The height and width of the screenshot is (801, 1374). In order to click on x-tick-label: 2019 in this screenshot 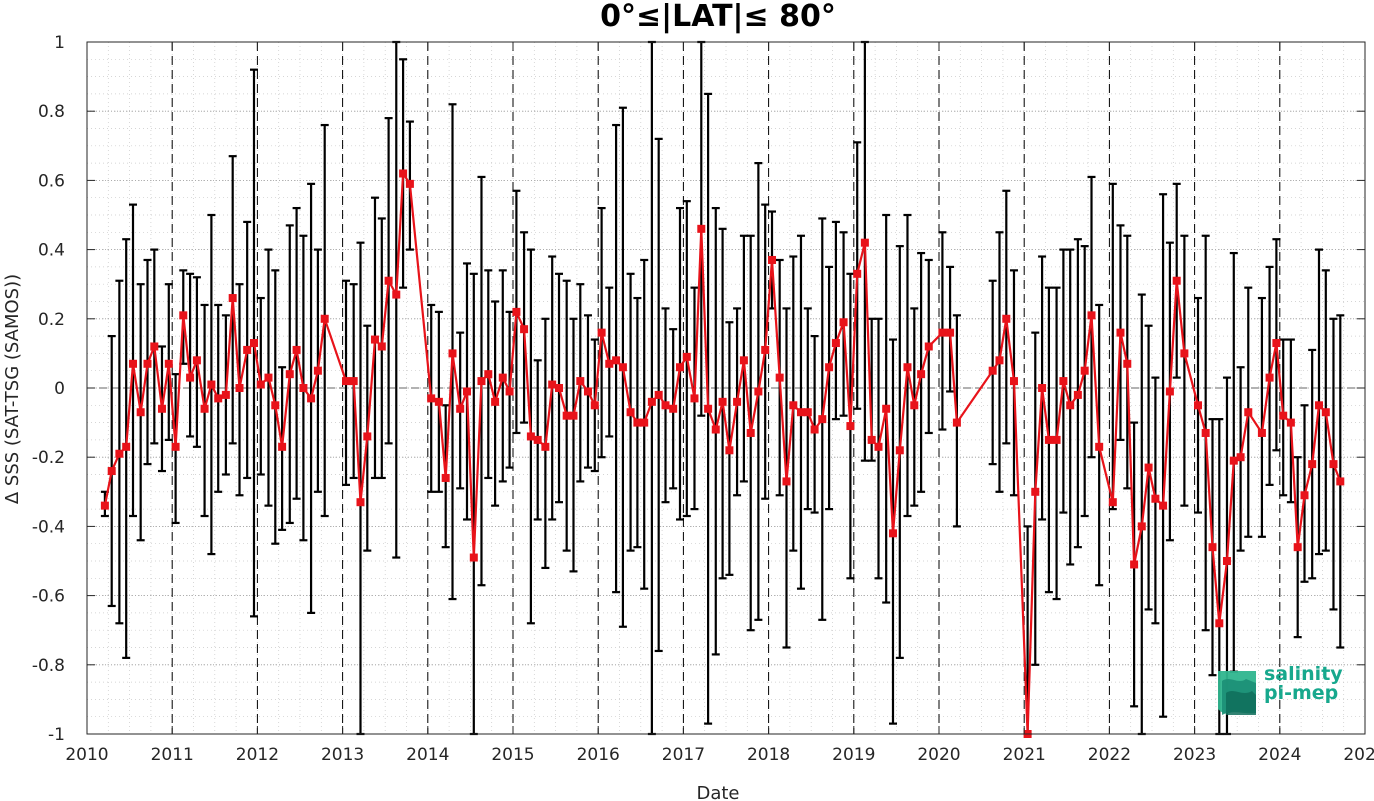, I will do `click(853, 755)`.